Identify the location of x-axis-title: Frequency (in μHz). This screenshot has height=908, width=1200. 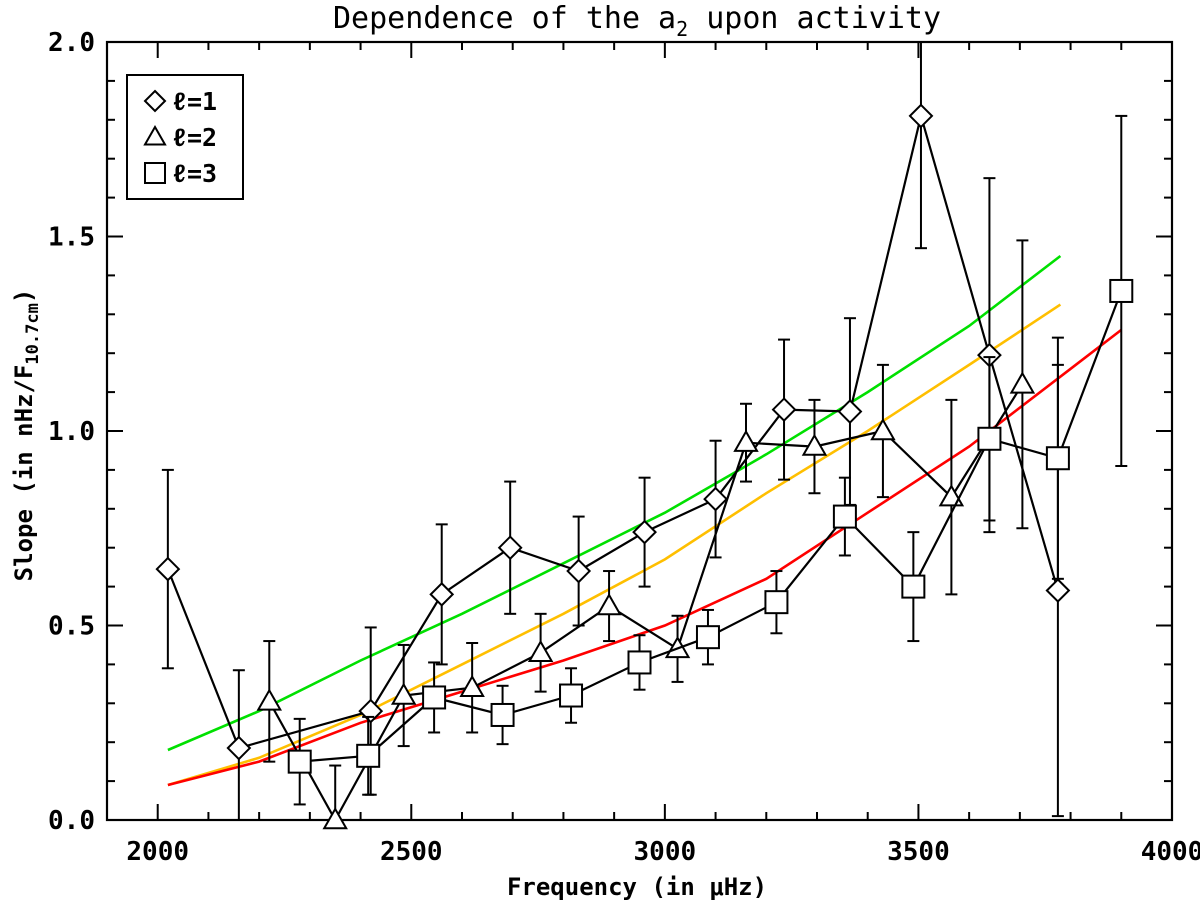
(637, 887).